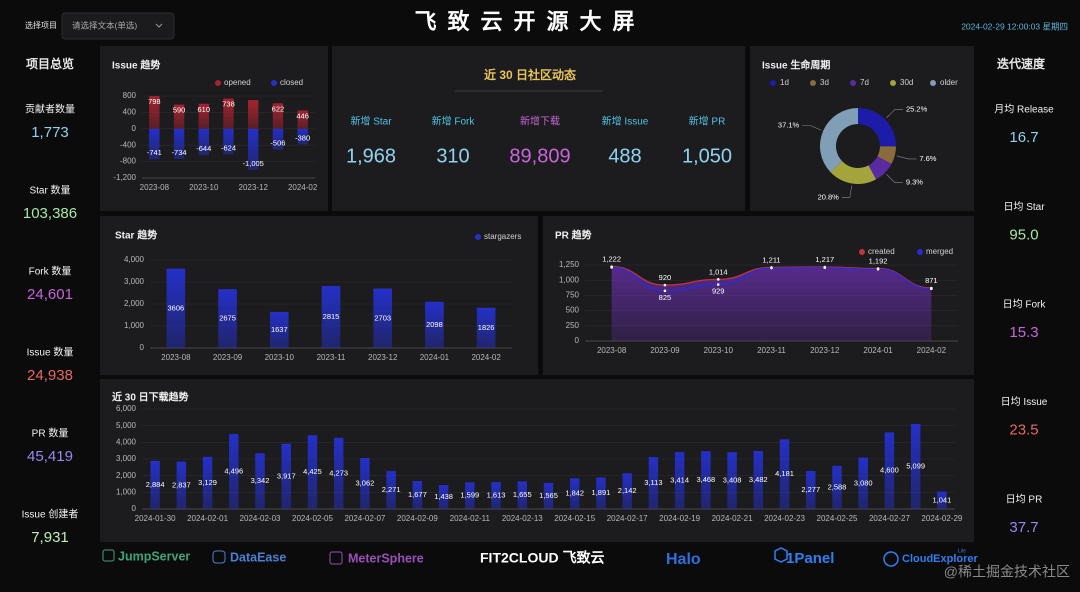  What do you see at coordinates (878, 350) in the screenshot?
I see `x-tick-label: 2024-01` at bounding box center [878, 350].